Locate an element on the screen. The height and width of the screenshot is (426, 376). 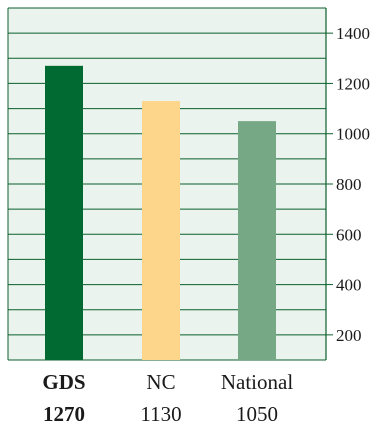
y-tick-label: 400 is located at coordinates (349, 285).